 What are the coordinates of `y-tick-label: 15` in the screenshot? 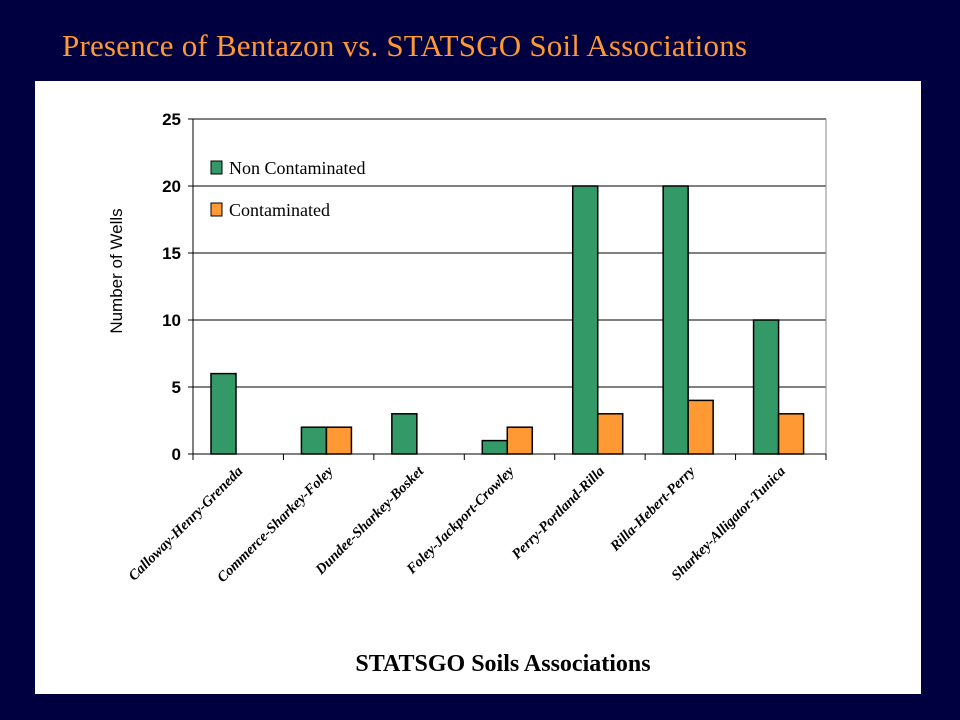 It's located at (171, 253).